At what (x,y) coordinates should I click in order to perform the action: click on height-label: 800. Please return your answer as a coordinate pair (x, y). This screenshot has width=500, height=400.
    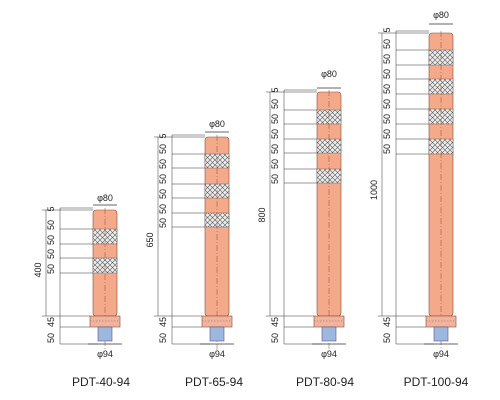
    Looking at the image, I should click on (262, 214).